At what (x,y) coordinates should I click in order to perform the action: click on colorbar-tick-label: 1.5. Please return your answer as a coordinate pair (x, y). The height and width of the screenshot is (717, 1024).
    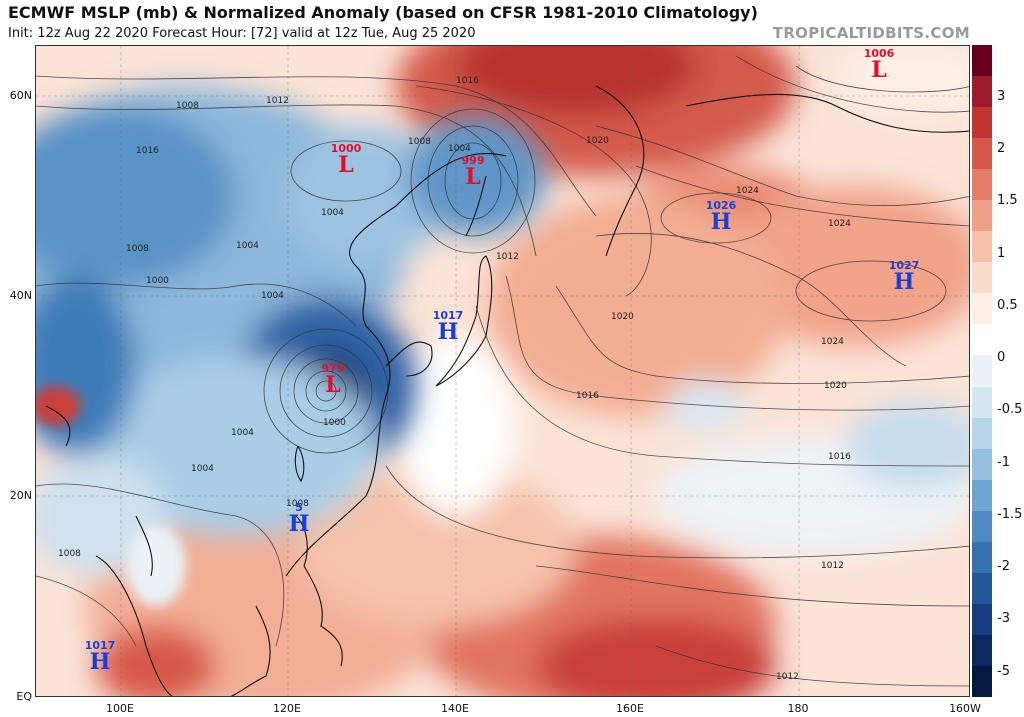
    Looking at the image, I should click on (1007, 200).